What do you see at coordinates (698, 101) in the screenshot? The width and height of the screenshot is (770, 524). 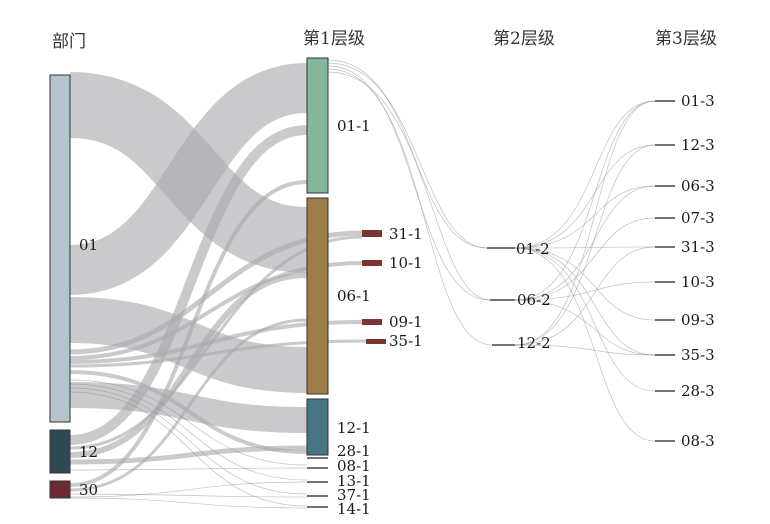 I see `node-label-01-3: 01-3` at bounding box center [698, 101].